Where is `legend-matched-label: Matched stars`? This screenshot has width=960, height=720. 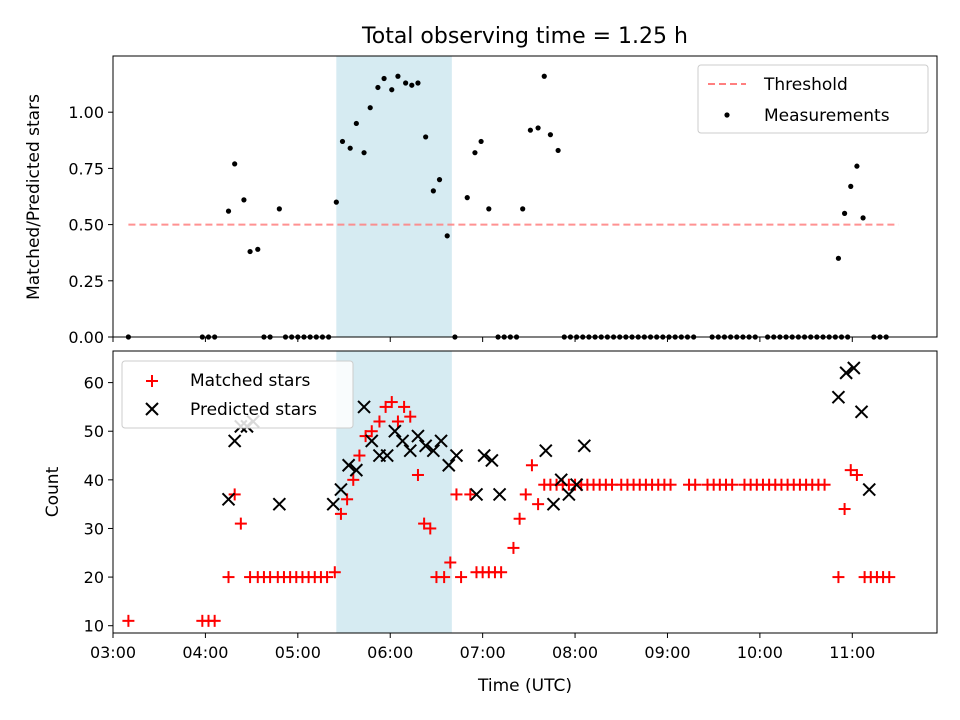 legend-matched-label: Matched stars is located at coordinates (250, 381).